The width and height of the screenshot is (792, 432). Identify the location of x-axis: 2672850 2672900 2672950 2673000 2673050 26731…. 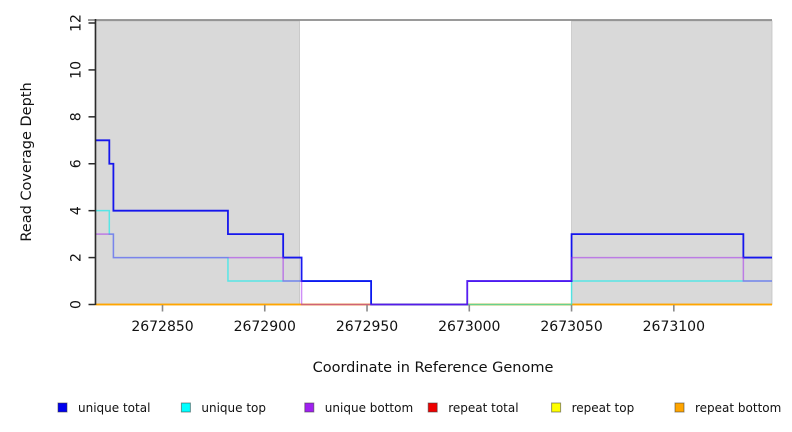
(418, 320).